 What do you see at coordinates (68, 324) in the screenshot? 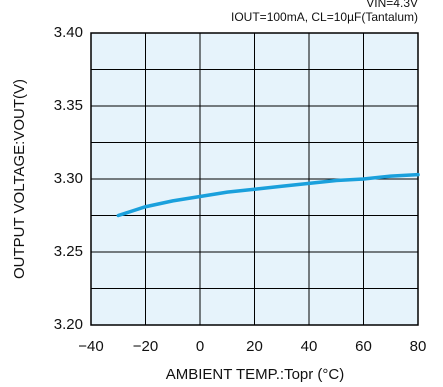
I see `y-tick-label: 3.20` at bounding box center [68, 324].